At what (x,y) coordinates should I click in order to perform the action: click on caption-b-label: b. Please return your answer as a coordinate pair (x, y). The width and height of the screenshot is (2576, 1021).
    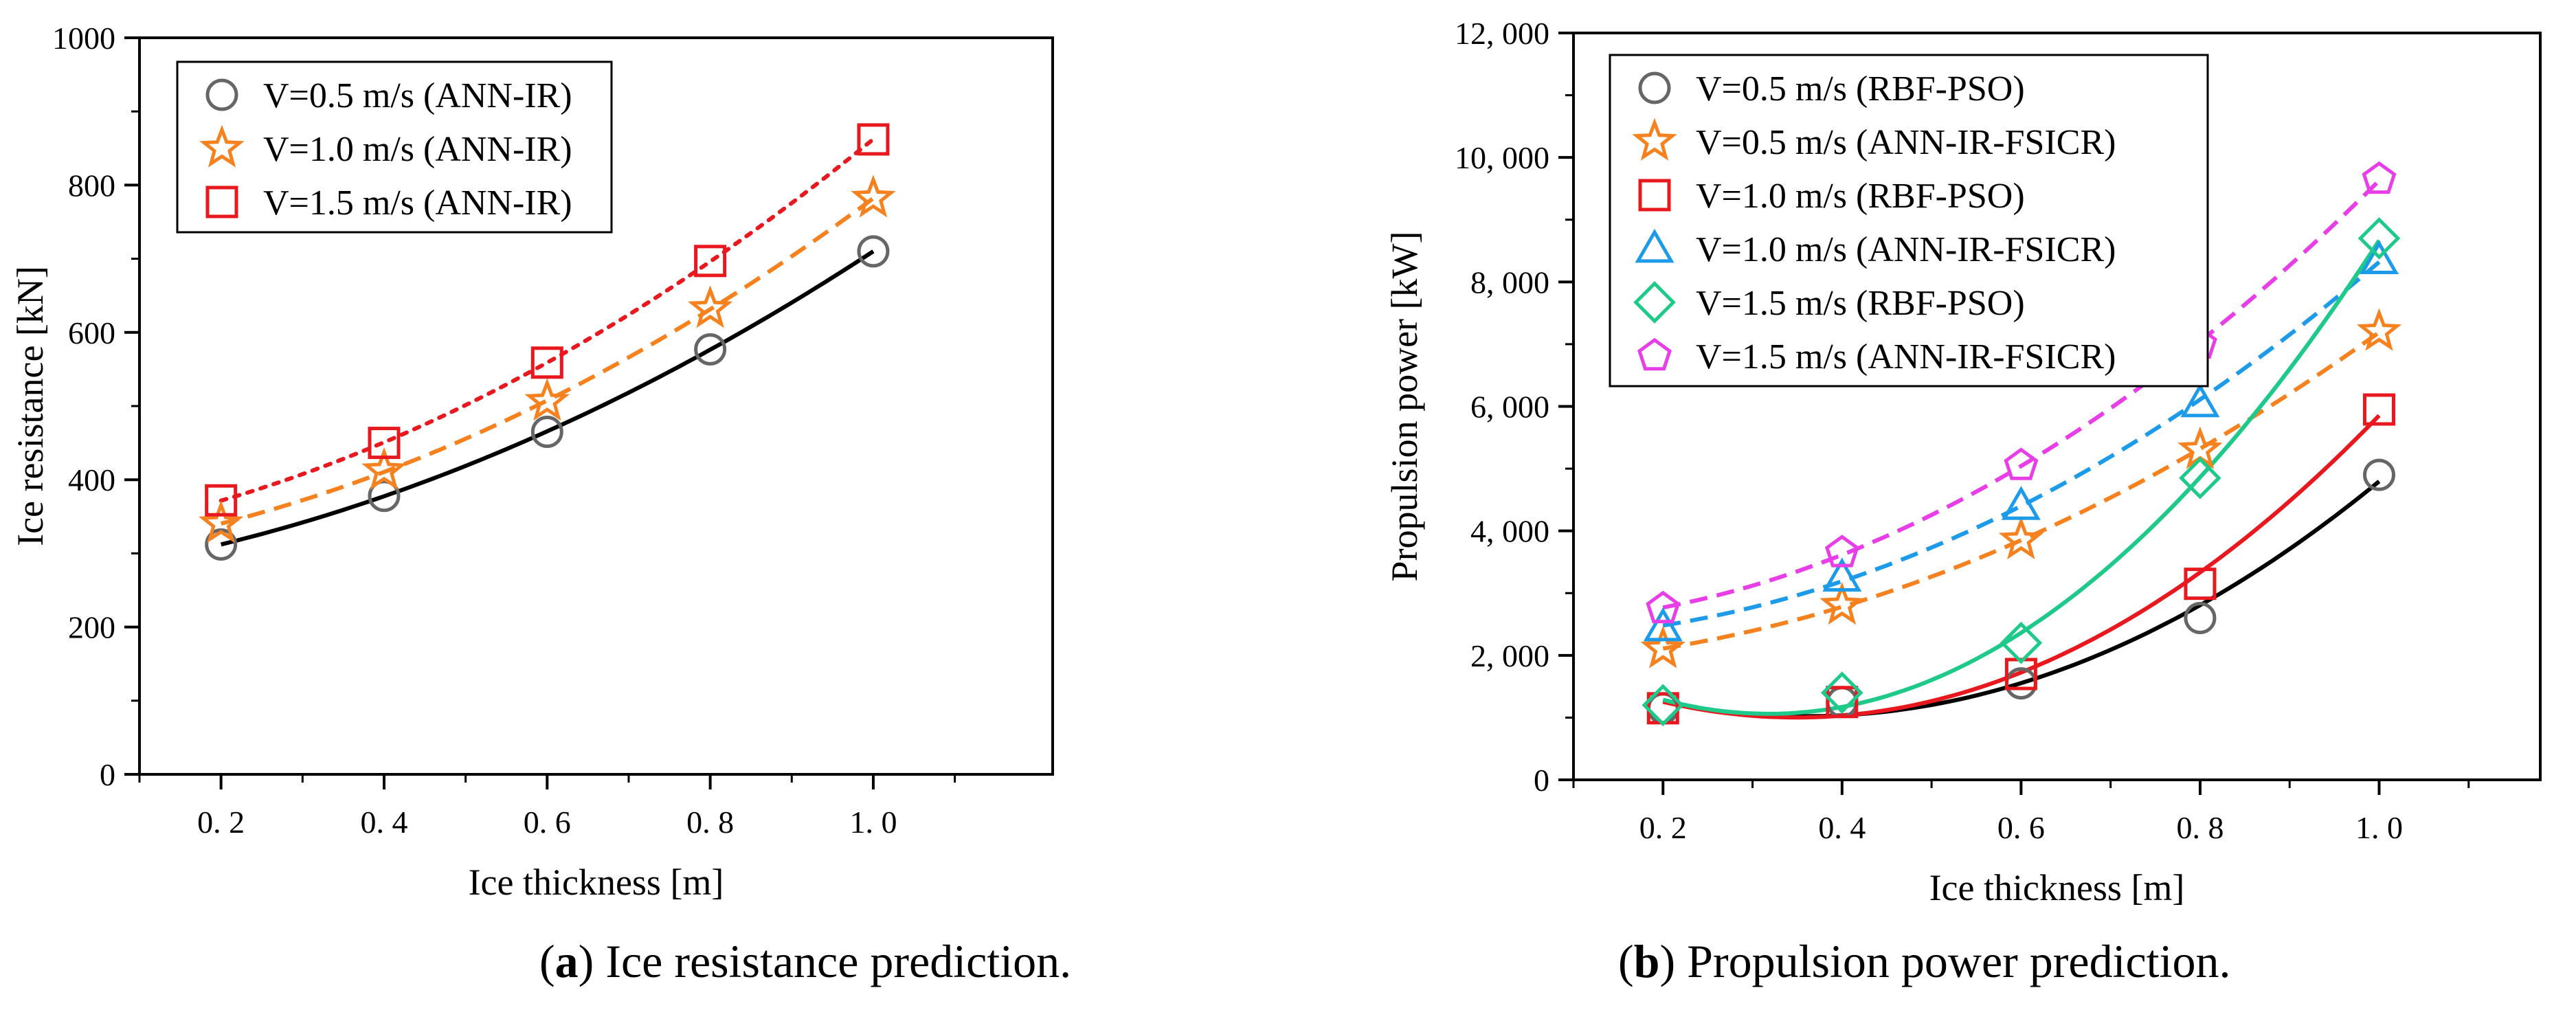
    Looking at the image, I should click on (1647, 961).